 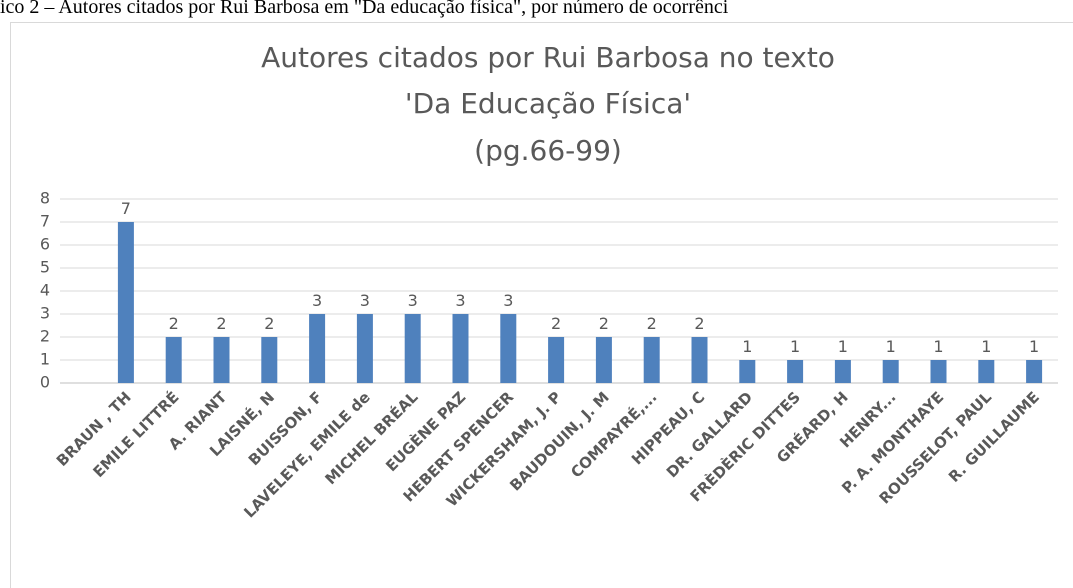 What do you see at coordinates (45, 221) in the screenshot?
I see `y-tick-label: 7` at bounding box center [45, 221].